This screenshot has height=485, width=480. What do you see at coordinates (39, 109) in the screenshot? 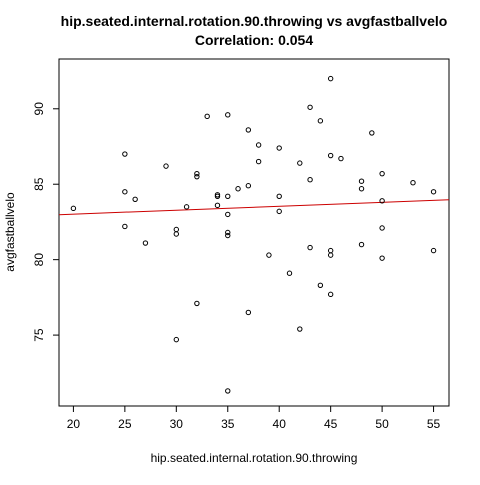
I see `y-tick-label: 90` at bounding box center [39, 109].